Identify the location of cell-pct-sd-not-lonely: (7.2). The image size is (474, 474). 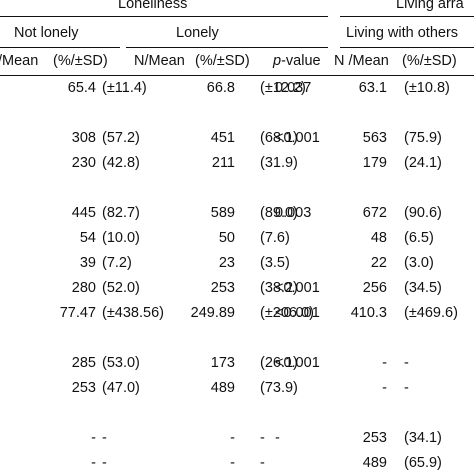
(117, 263).